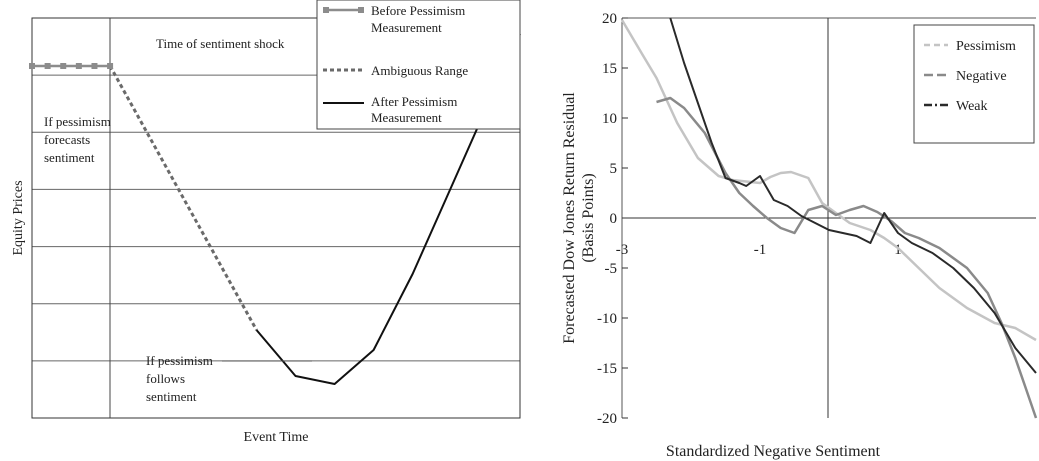  What do you see at coordinates (165, 378) in the screenshot?
I see `follows-annotation-line-2: follows` at bounding box center [165, 378].